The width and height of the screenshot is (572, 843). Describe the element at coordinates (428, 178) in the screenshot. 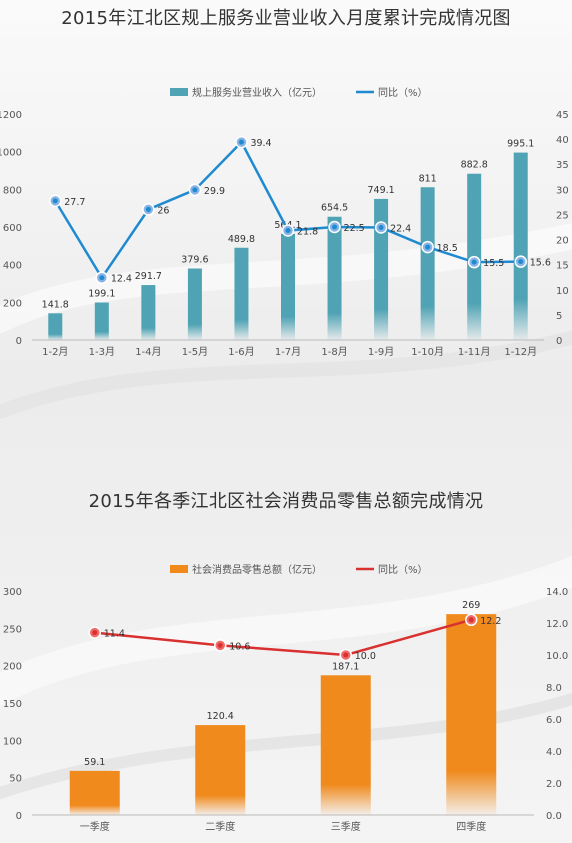

I see `bar-value-label: 811` at that location.